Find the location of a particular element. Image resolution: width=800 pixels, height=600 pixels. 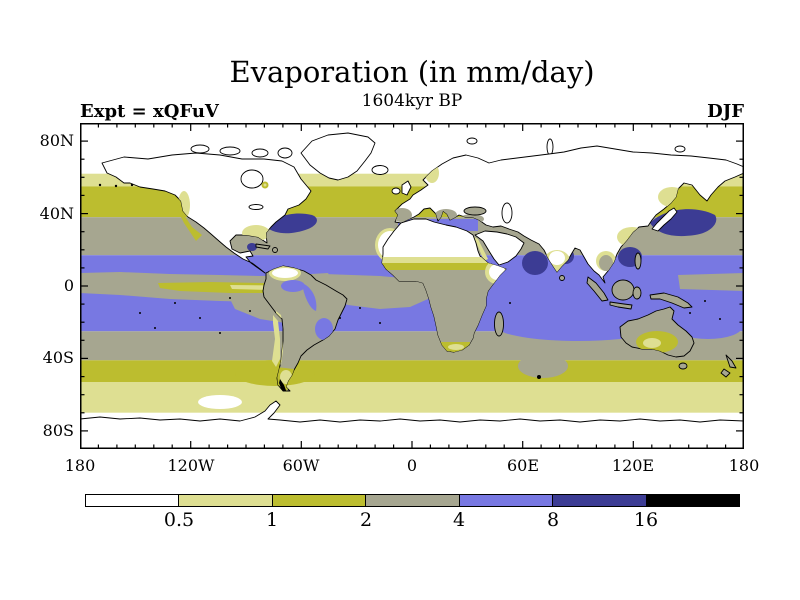

tasmania is located at coordinates (683, 366).